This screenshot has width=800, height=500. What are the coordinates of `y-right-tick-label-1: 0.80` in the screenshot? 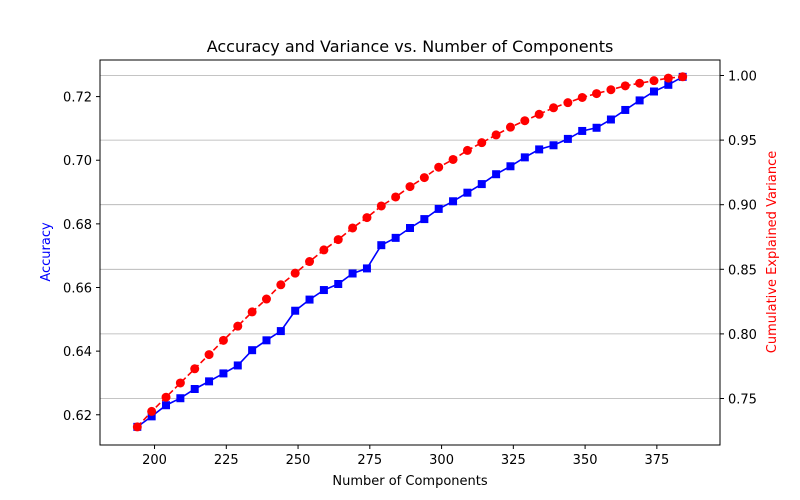 It's located at (742, 335).